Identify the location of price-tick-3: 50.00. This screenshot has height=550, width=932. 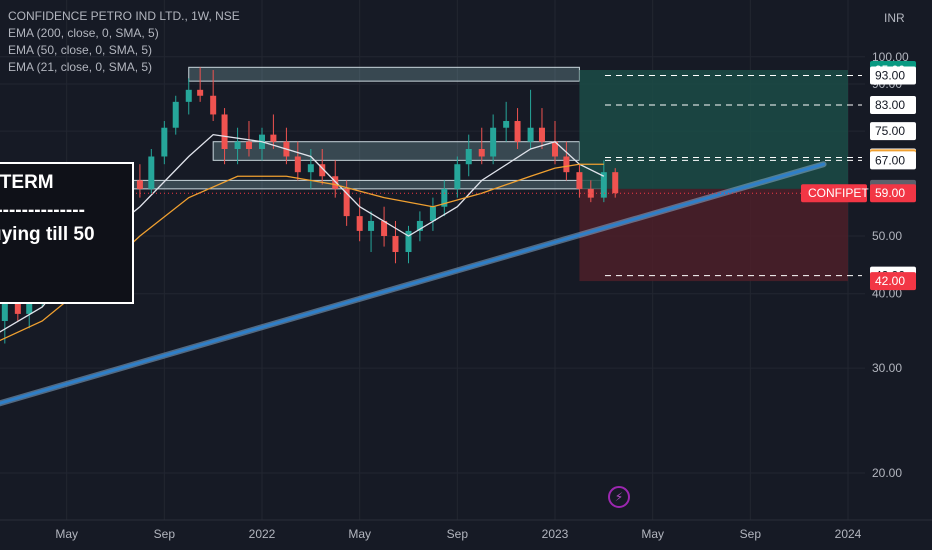
(887, 236).